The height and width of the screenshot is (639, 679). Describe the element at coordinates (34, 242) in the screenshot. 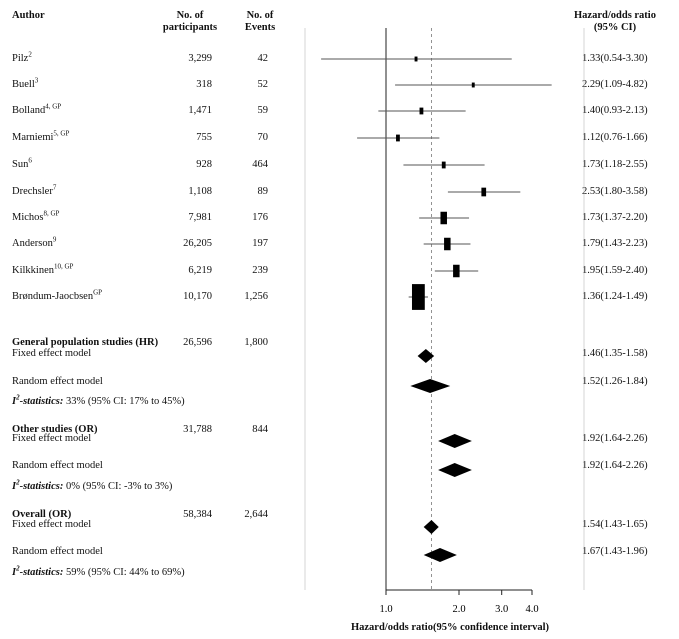

I see `study-name: Anderson9` at that location.